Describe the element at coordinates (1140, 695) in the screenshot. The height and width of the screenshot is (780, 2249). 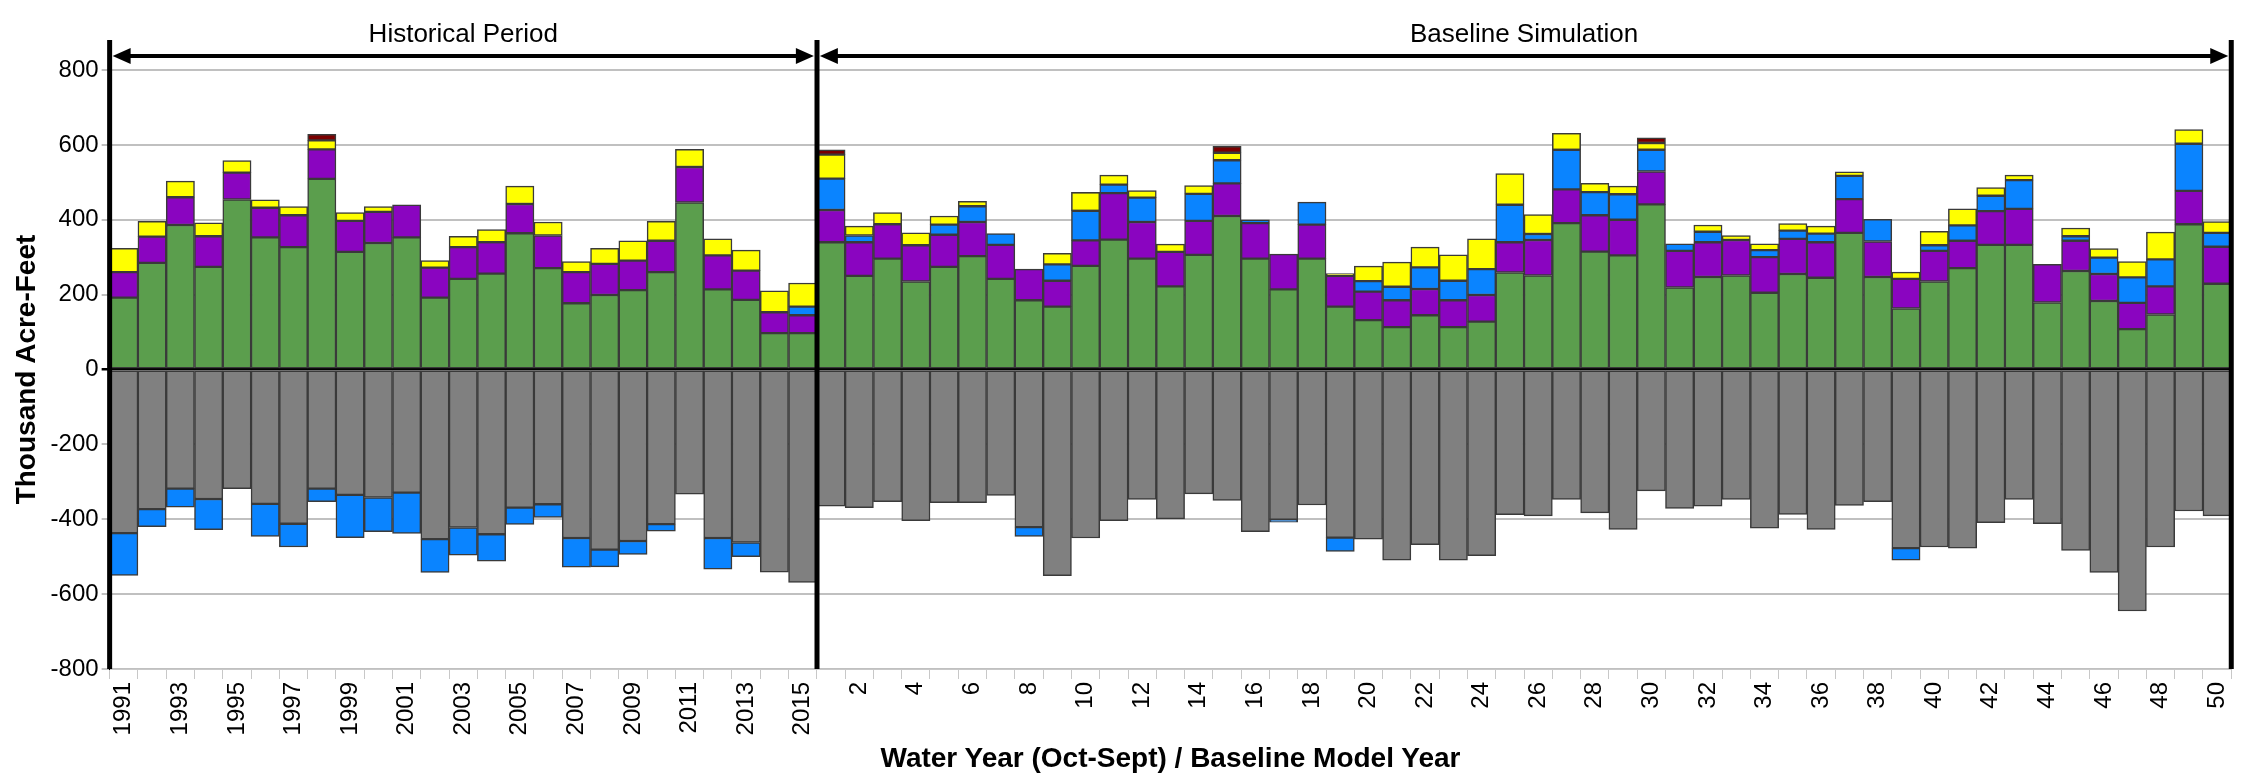
I see `x-tick-label: 12` at that location.